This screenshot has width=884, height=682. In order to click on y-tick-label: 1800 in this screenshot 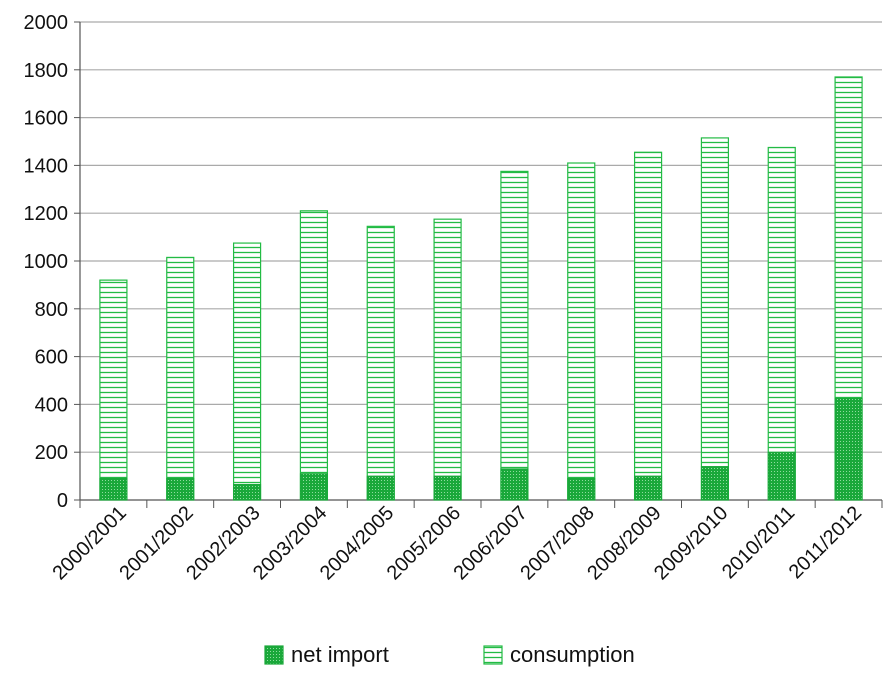, I will do `click(46, 71)`.